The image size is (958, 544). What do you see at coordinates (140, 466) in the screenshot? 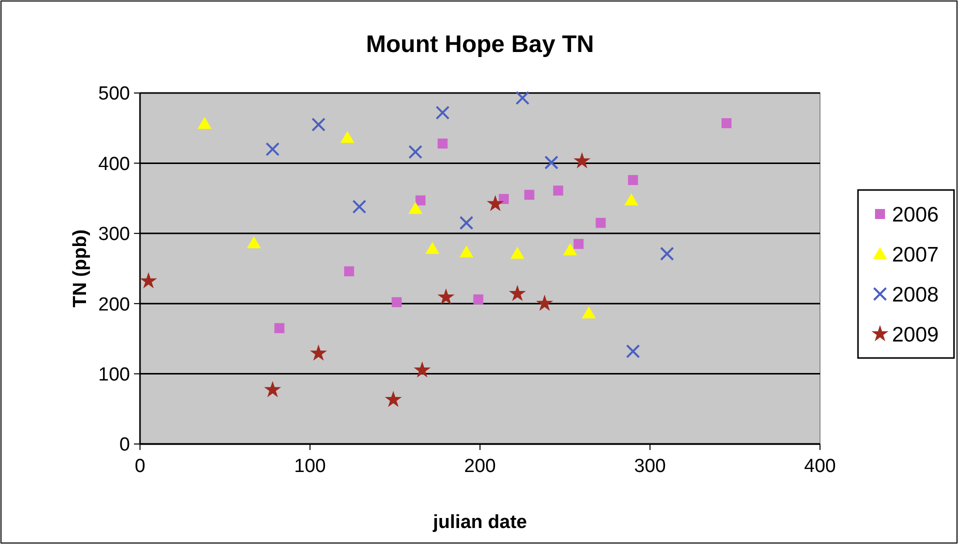
I see `x-tick-label: 0` at bounding box center [140, 466].